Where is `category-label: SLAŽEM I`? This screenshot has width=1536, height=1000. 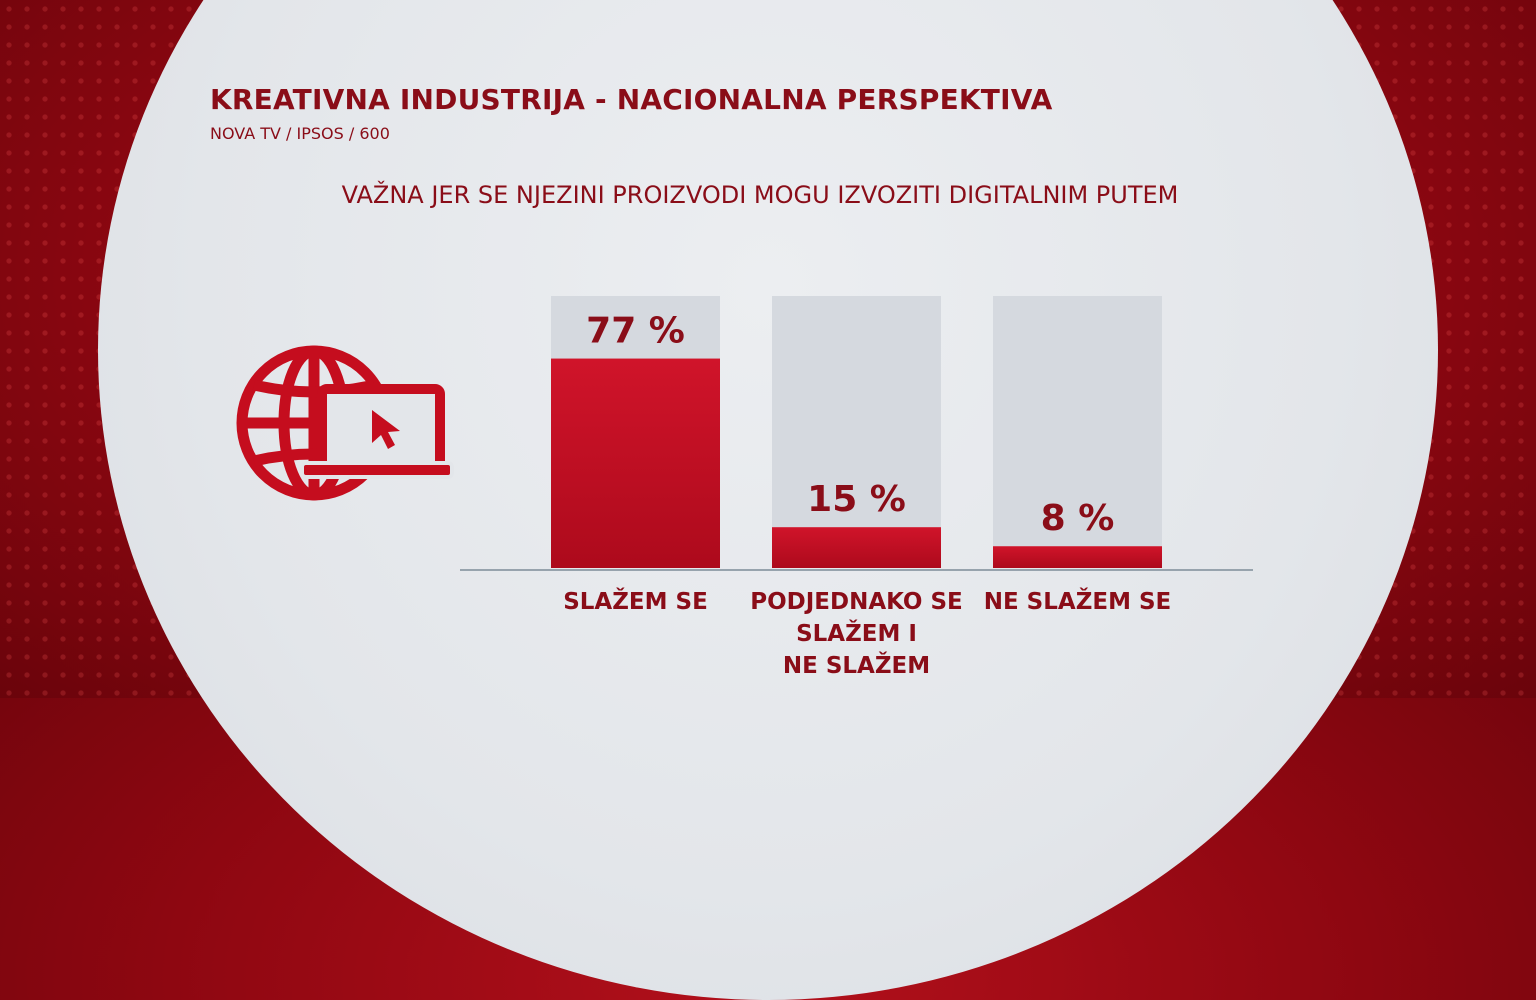
category-label: SLAŽEM I is located at coordinates (856, 633).